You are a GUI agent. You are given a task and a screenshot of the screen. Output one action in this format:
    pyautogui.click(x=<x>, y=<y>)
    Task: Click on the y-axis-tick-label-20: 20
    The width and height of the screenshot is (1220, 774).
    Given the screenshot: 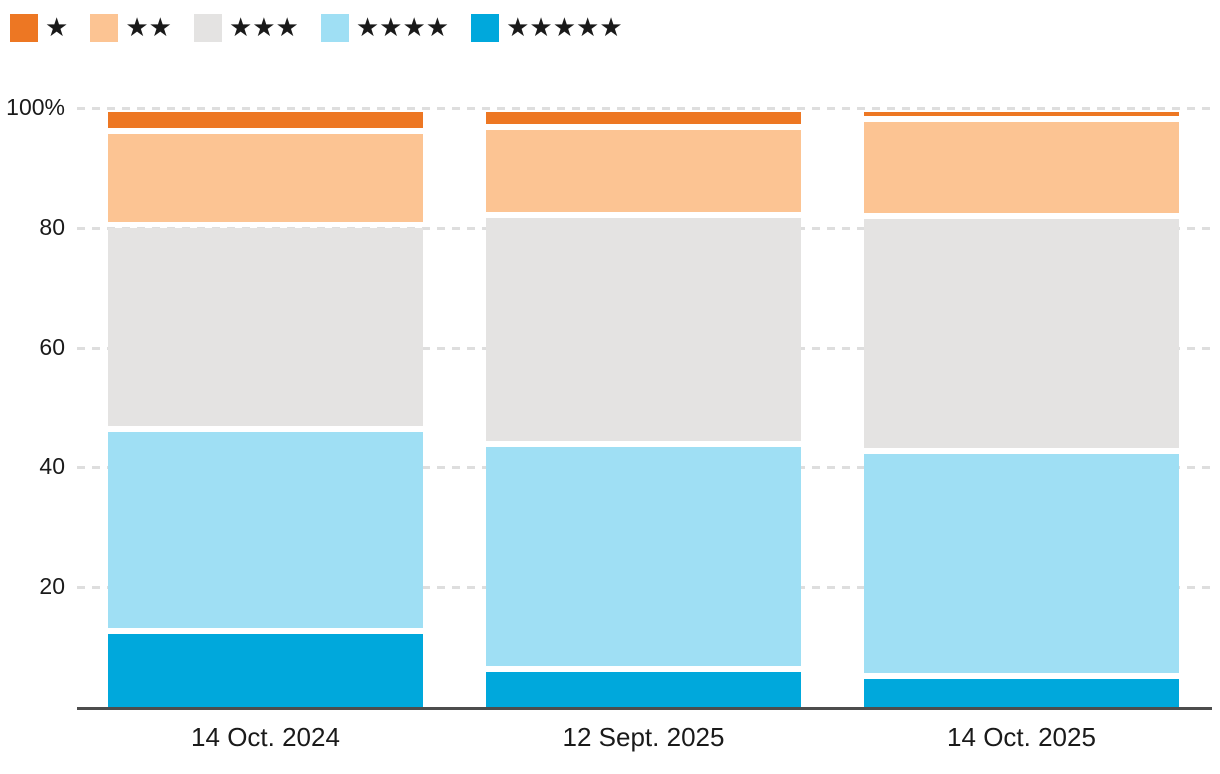 What is the action you would take?
    pyautogui.click(x=52, y=586)
    